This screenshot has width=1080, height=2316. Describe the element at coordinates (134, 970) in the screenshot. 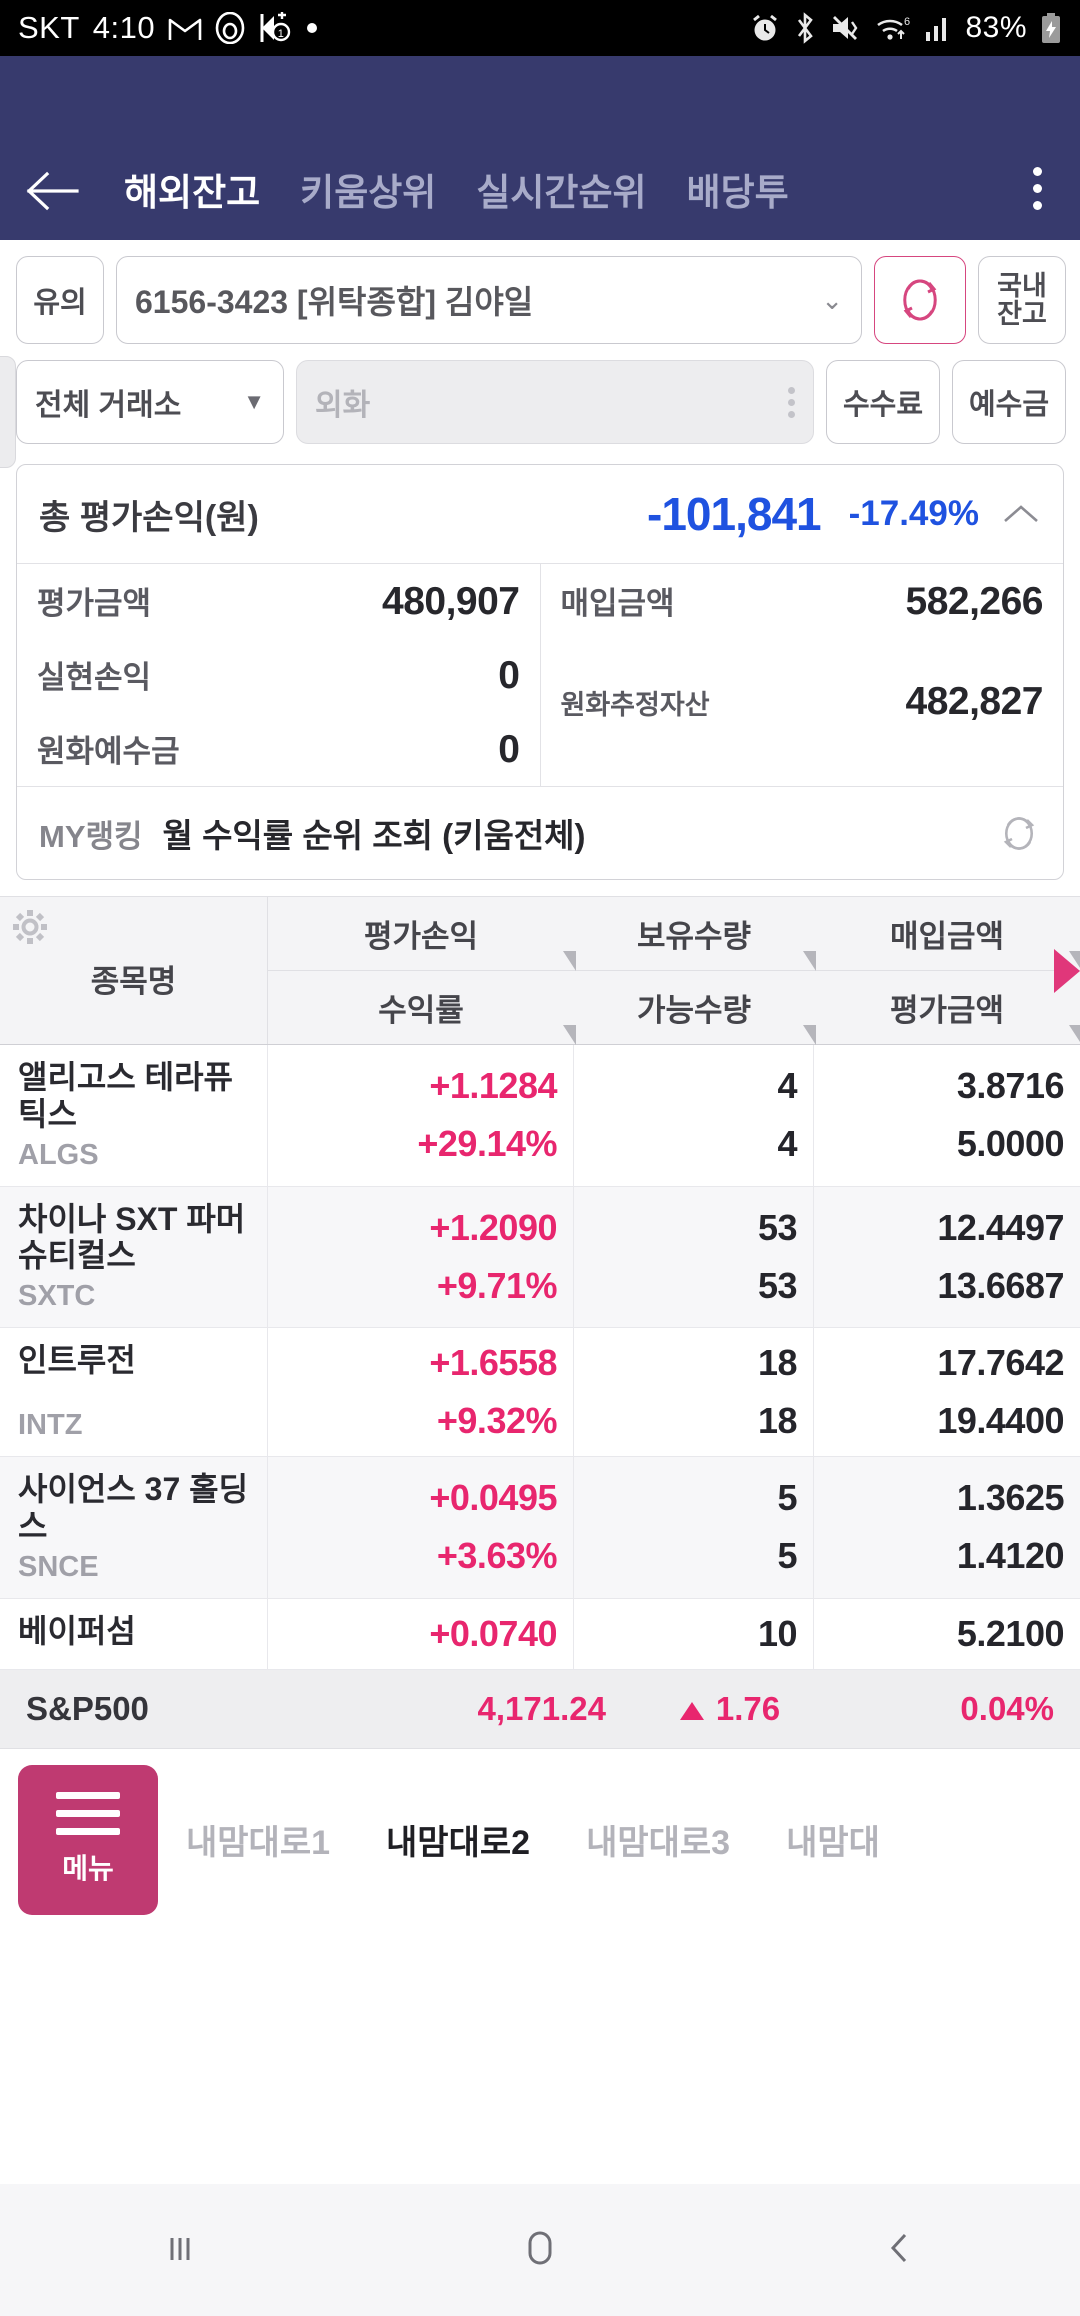

I see `table-header-name: 종목명` at that location.